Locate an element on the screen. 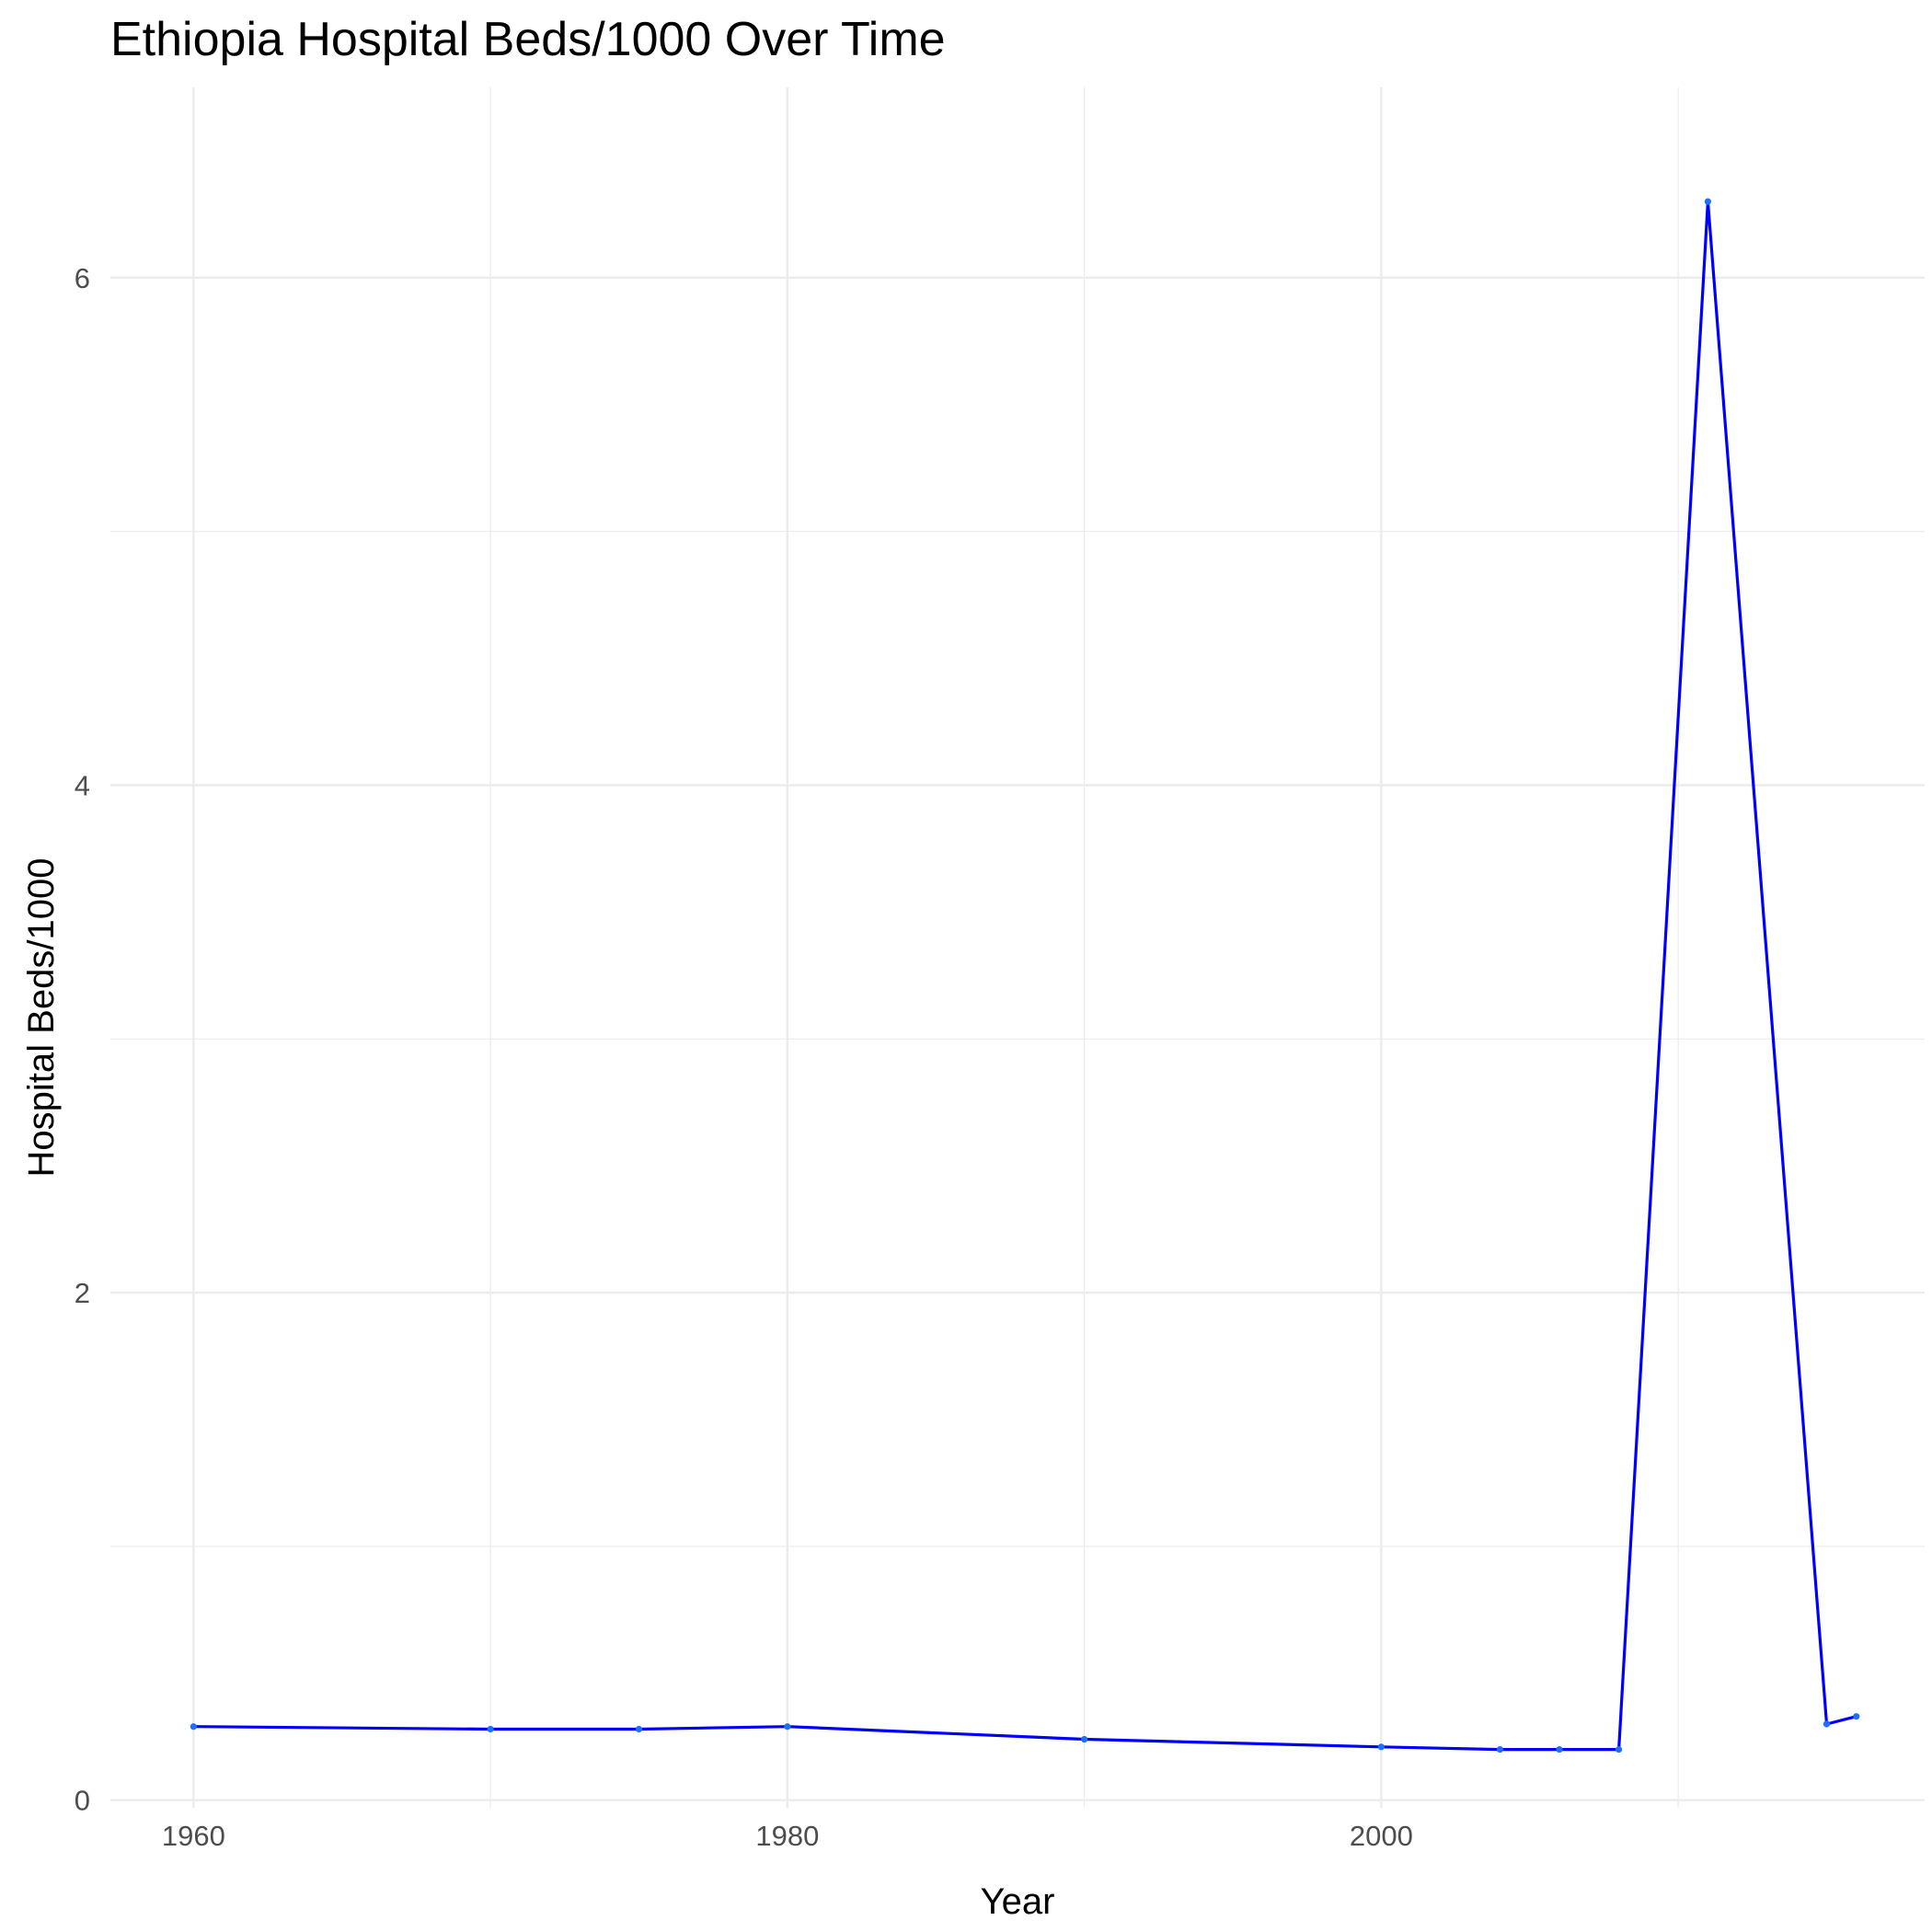  y-tick-label: 6 is located at coordinates (82, 278).